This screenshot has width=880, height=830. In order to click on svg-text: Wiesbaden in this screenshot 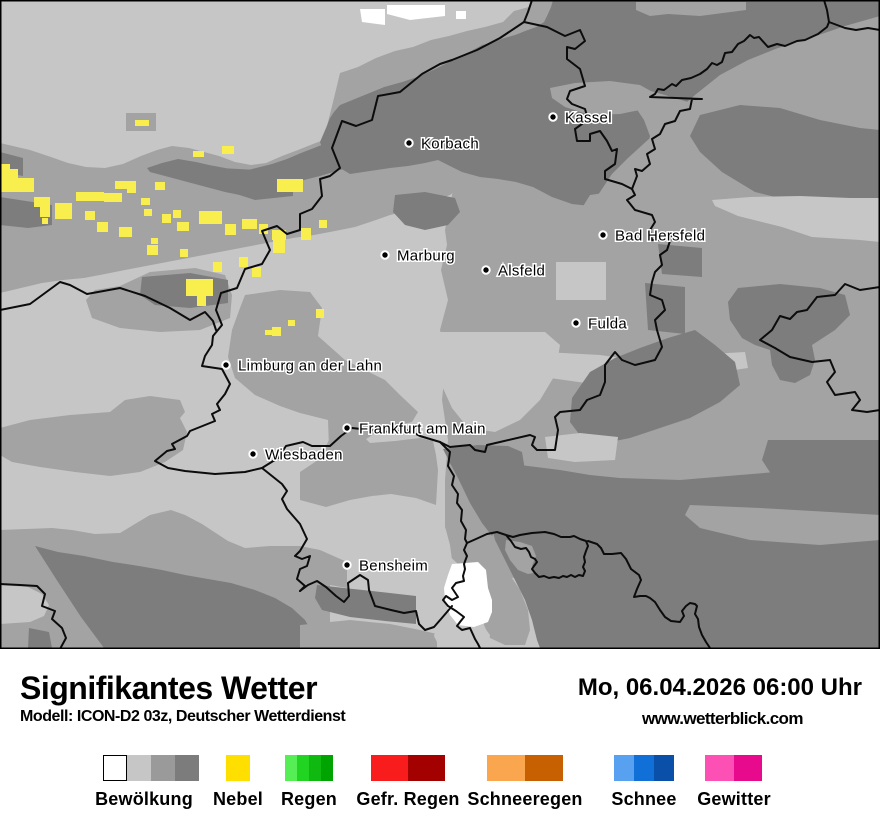, I will do `click(304, 454)`.